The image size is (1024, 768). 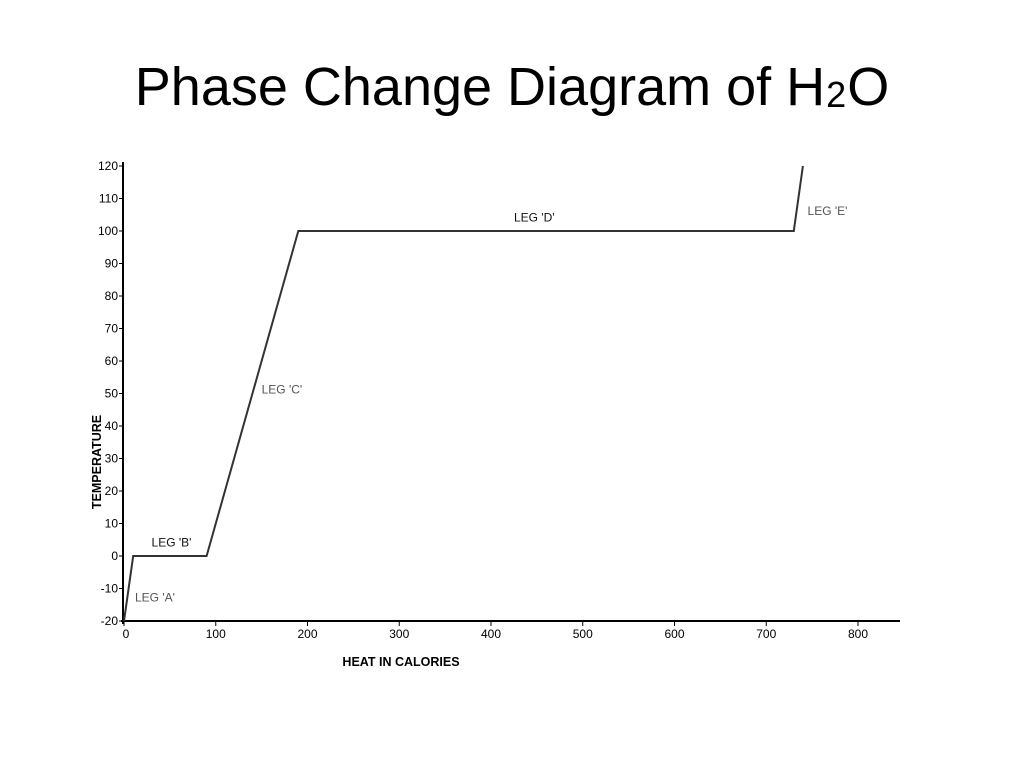 What do you see at coordinates (97, 462) in the screenshot?
I see `y-axis-label: TEMPERATURE` at bounding box center [97, 462].